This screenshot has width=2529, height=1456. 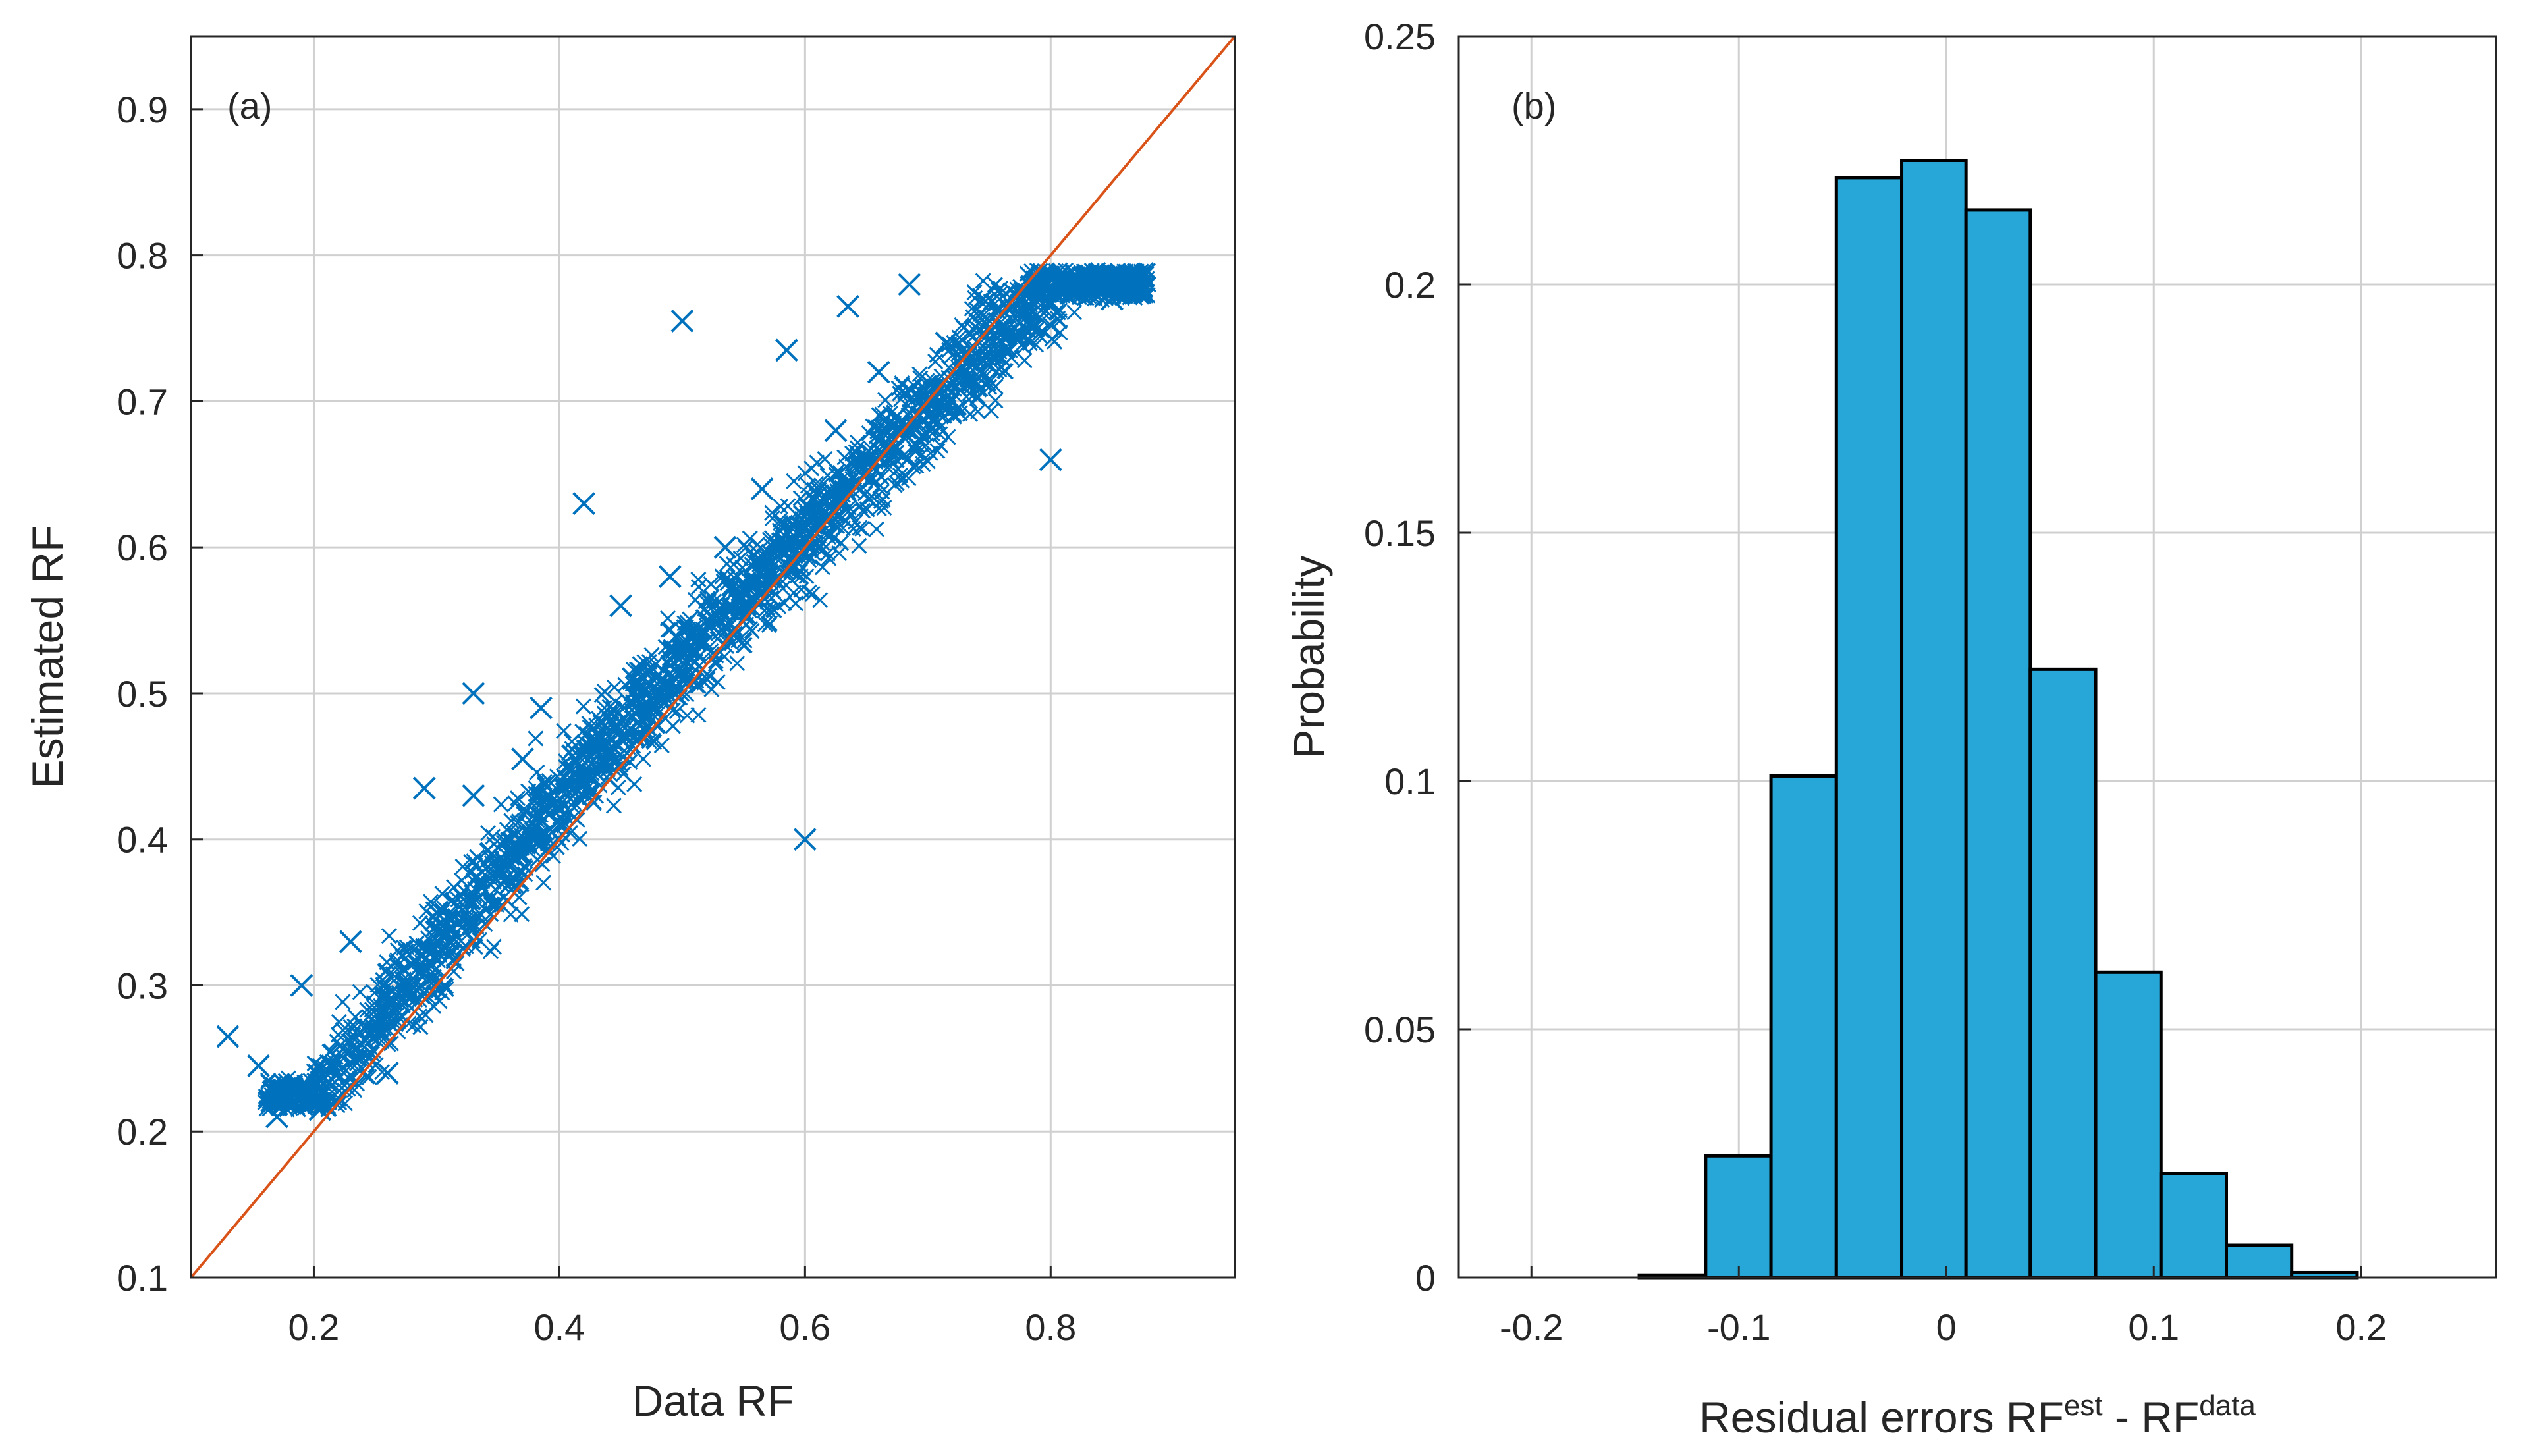 What do you see at coordinates (1739, 1327) in the screenshot?
I see `histogram-x-tick-label: -0.1` at bounding box center [1739, 1327].